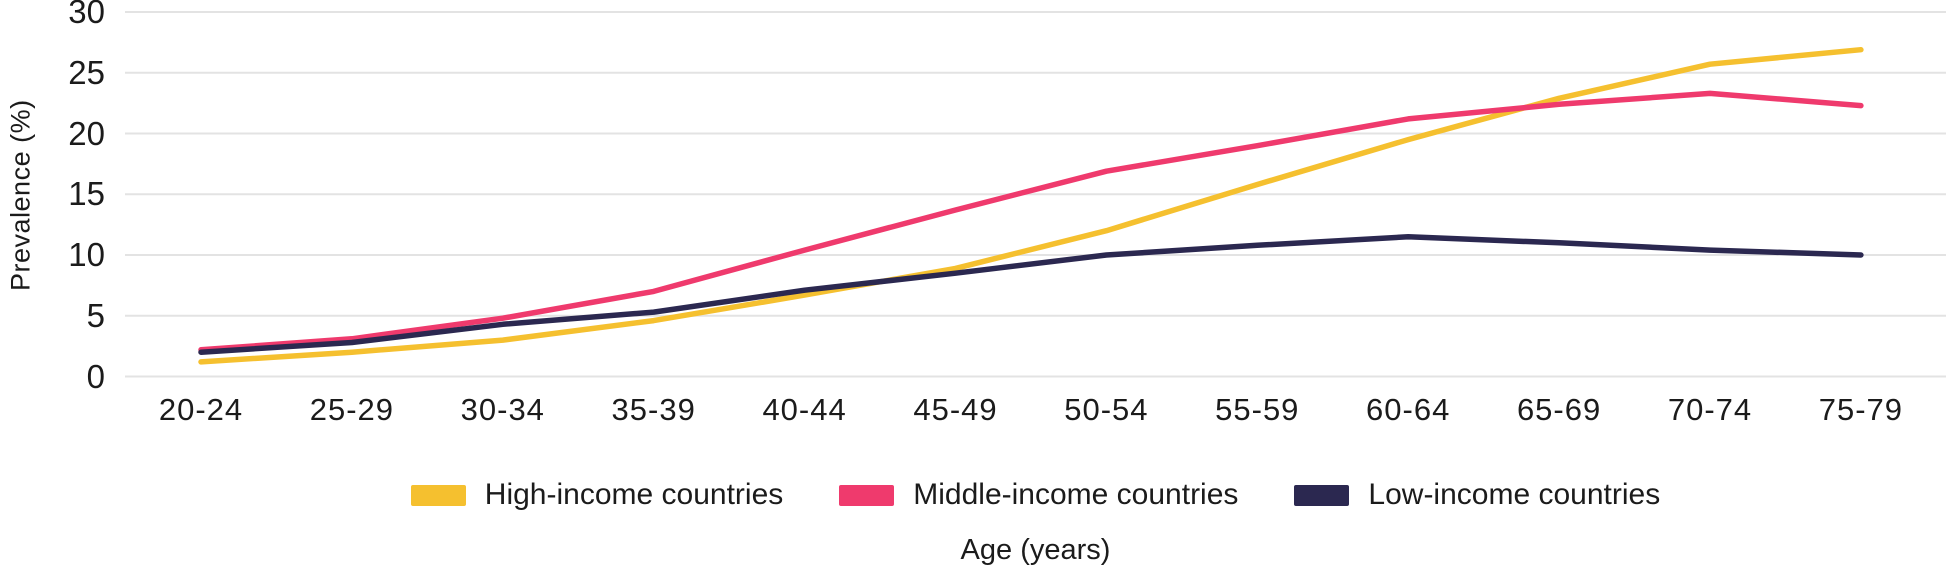 Image resolution: width=1949 pixels, height=574 pixels. What do you see at coordinates (653, 409) in the screenshot?
I see `x-tick-label-35-39: 35-39` at bounding box center [653, 409].